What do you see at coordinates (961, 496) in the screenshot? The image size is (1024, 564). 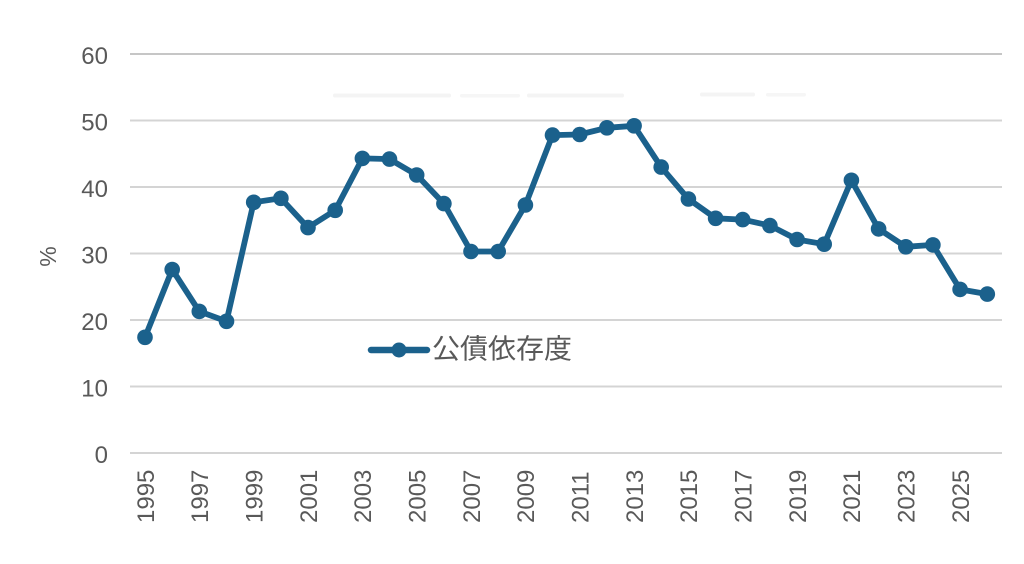 I see `svg-text: 2025` at bounding box center [961, 496].